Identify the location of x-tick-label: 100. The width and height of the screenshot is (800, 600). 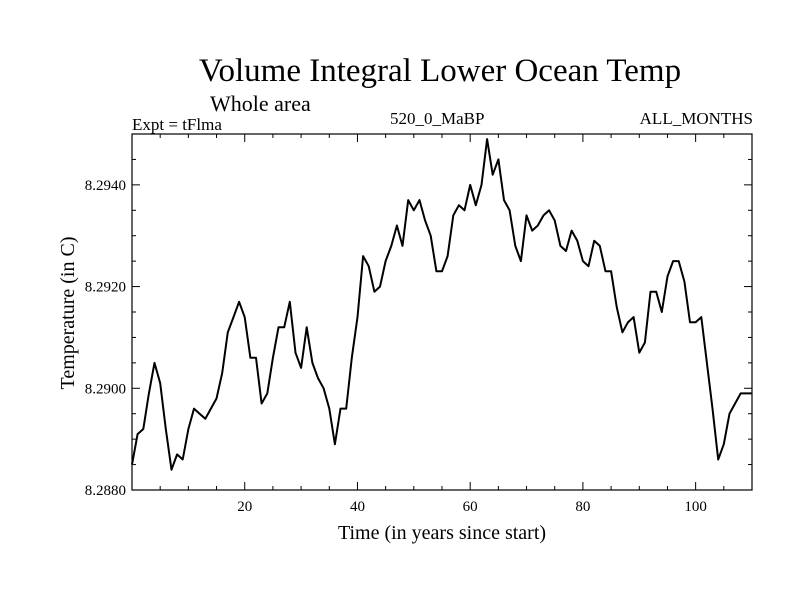
(695, 507).